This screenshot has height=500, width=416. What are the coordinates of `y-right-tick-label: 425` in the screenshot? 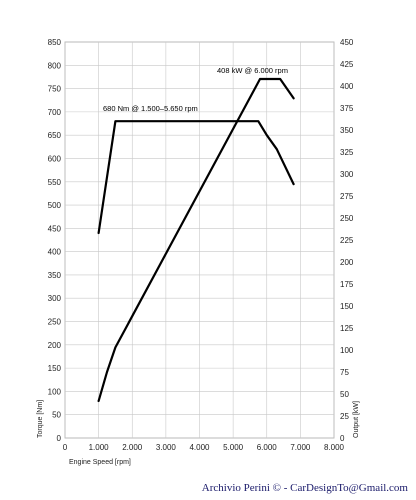 It's located at (347, 64).